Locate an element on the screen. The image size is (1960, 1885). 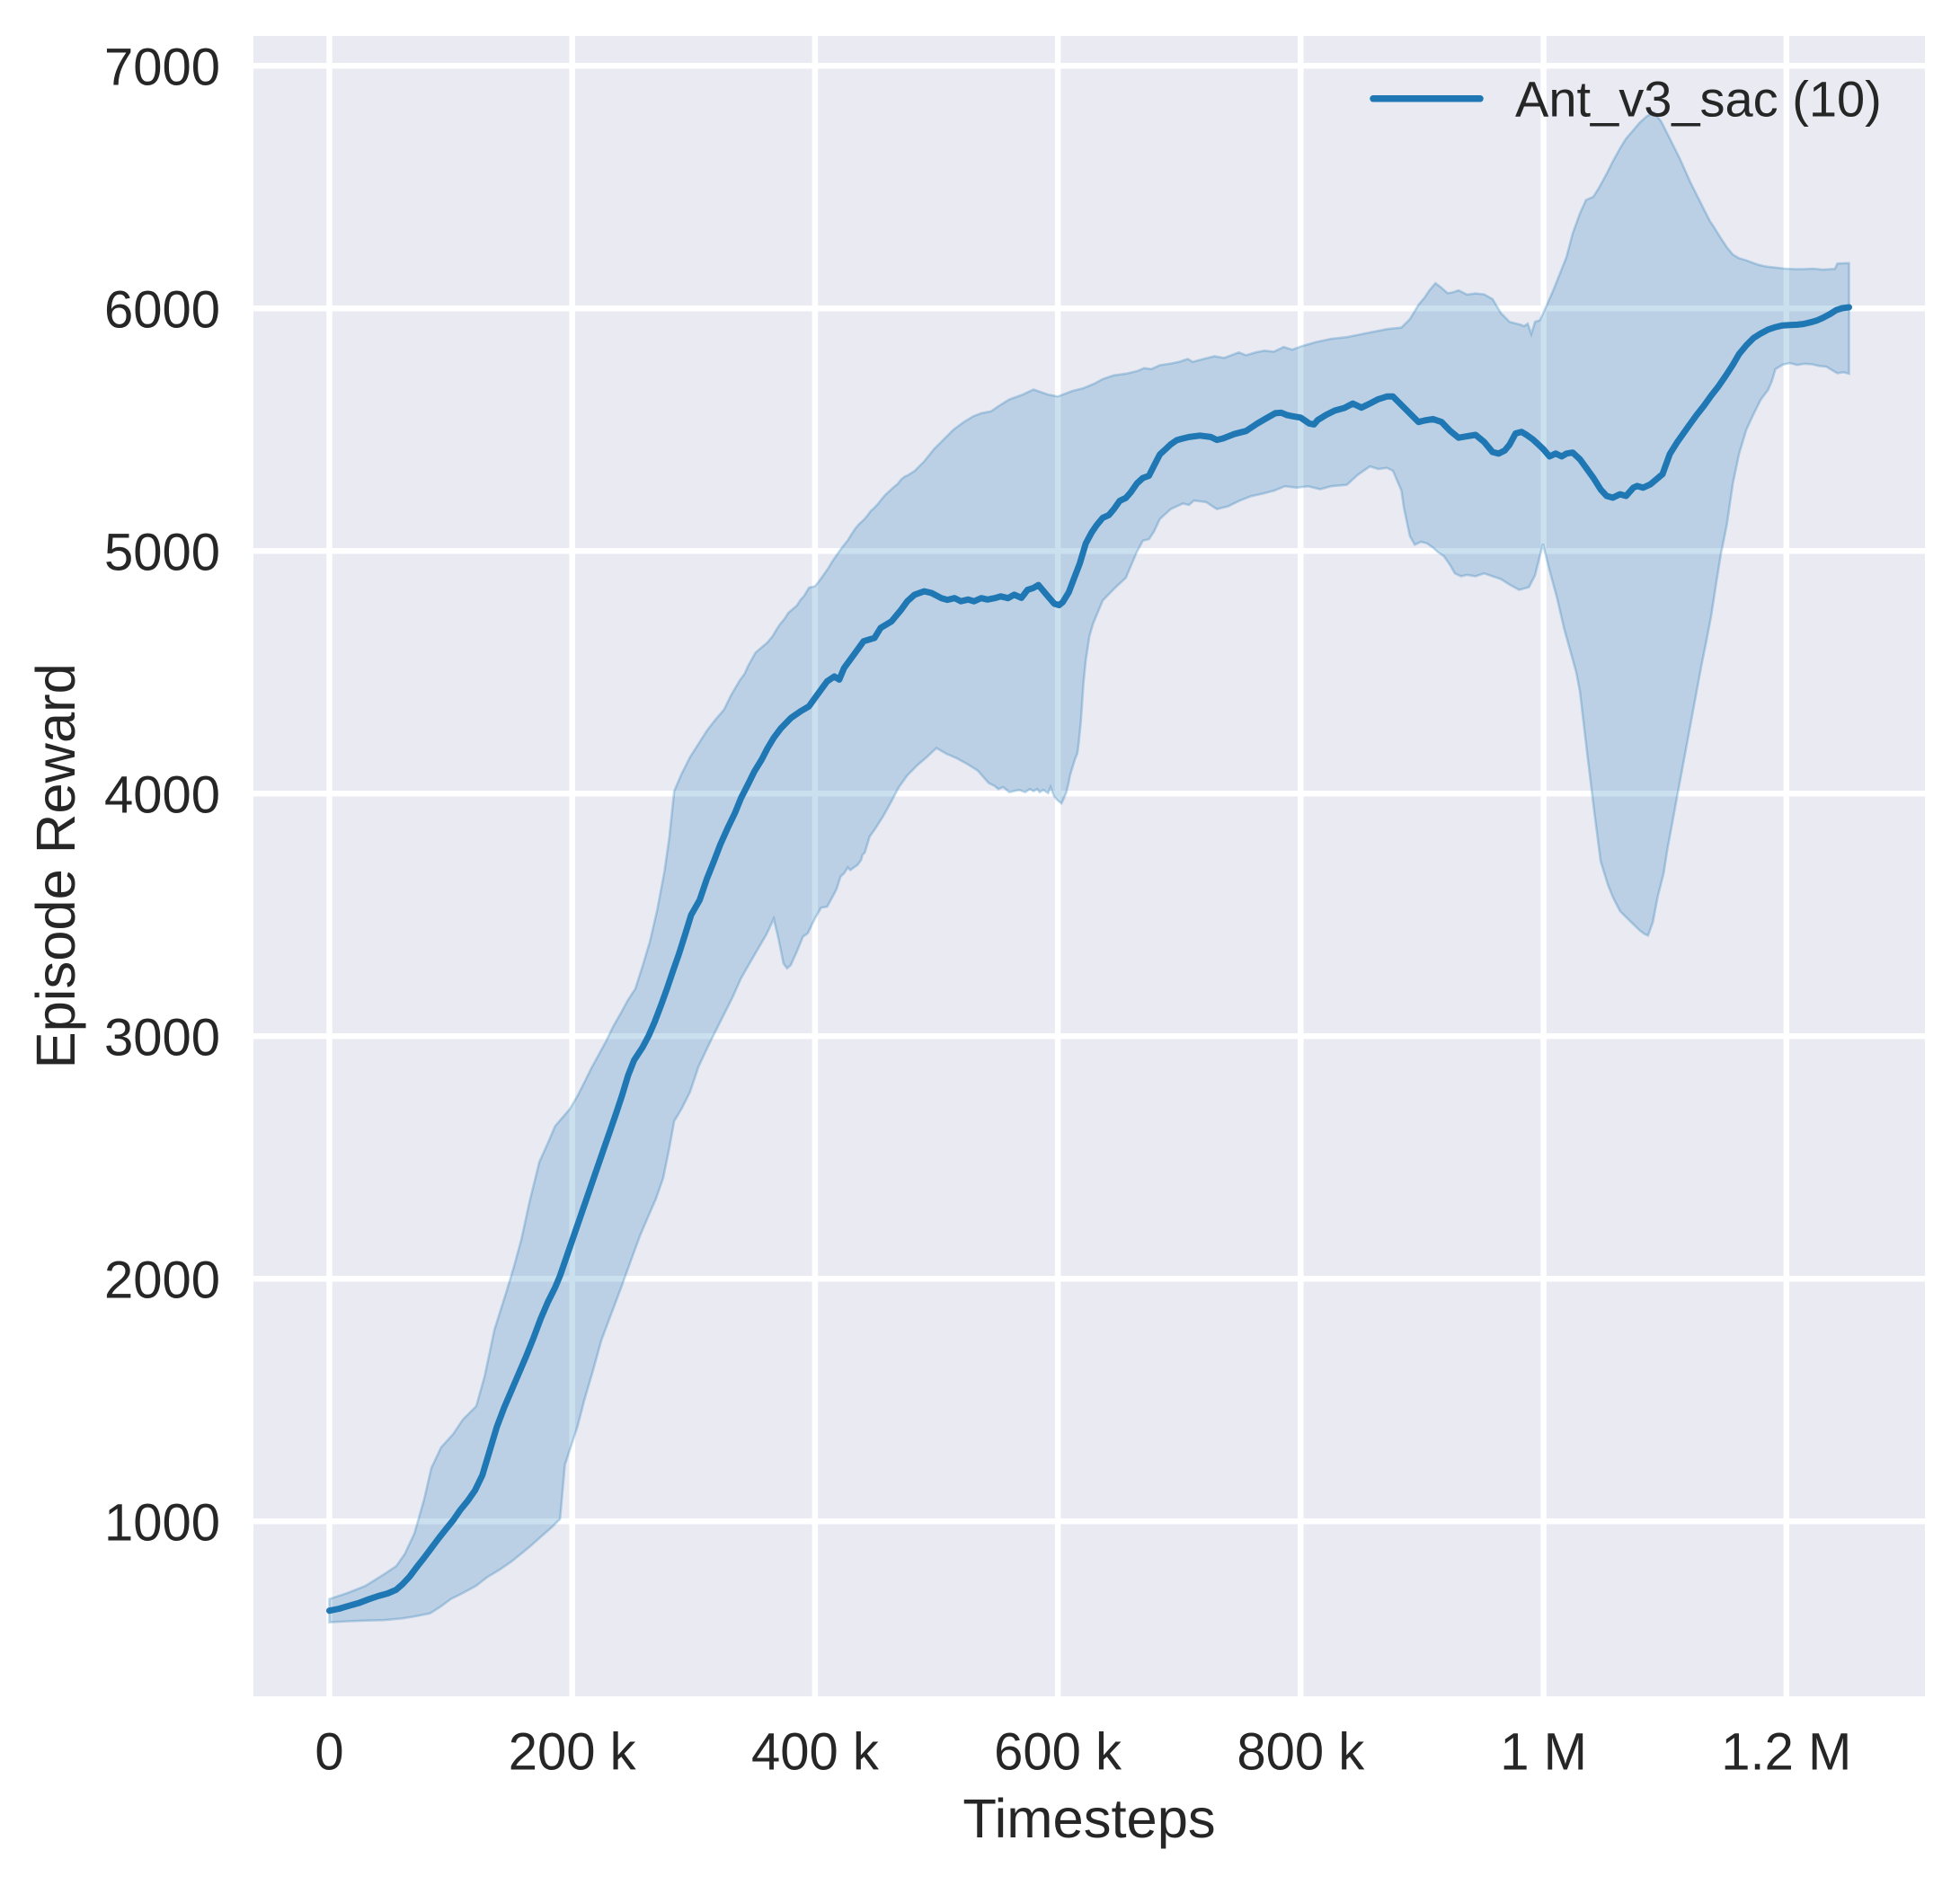
svg-text: 400 k is located at coordinates (815, 1752).